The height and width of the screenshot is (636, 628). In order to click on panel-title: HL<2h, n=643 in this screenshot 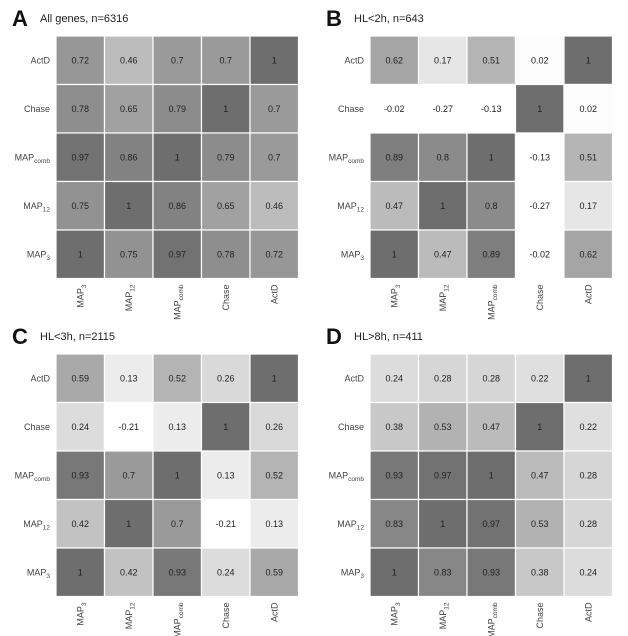, I will do `click(389, 19)`.